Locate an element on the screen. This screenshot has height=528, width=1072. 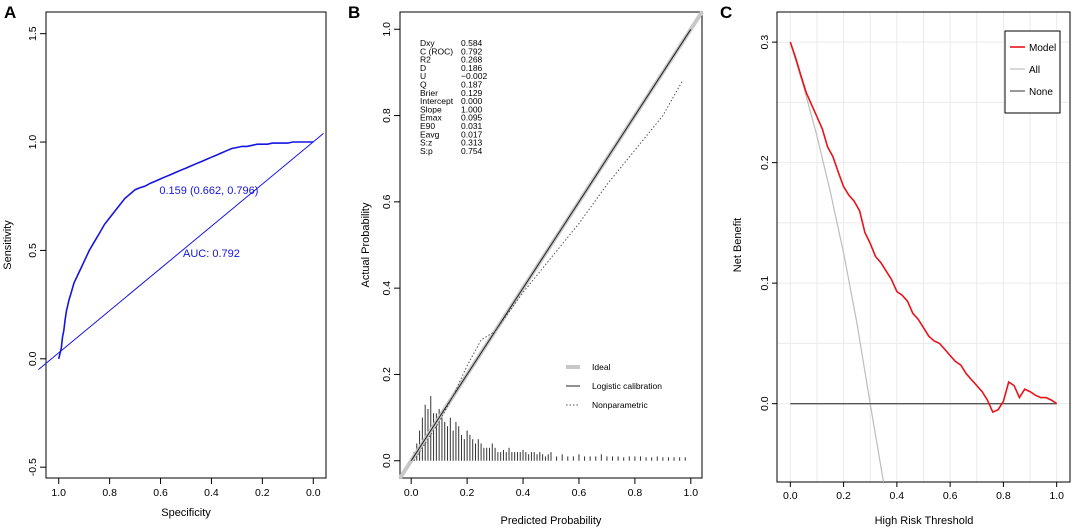
legend-label: Logistic calibration is located at coordinates (627, 386).